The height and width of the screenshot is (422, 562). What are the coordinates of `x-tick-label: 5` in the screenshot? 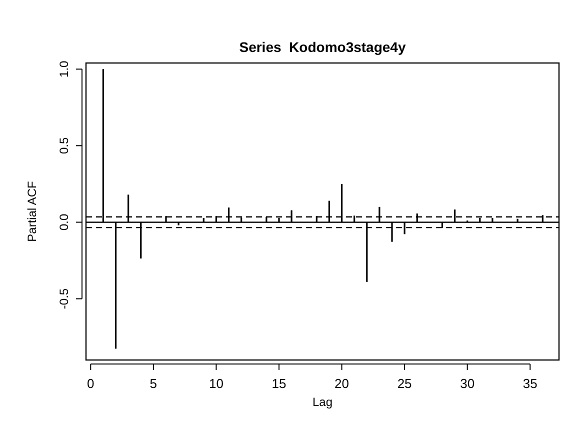 It's located at (154, 383).